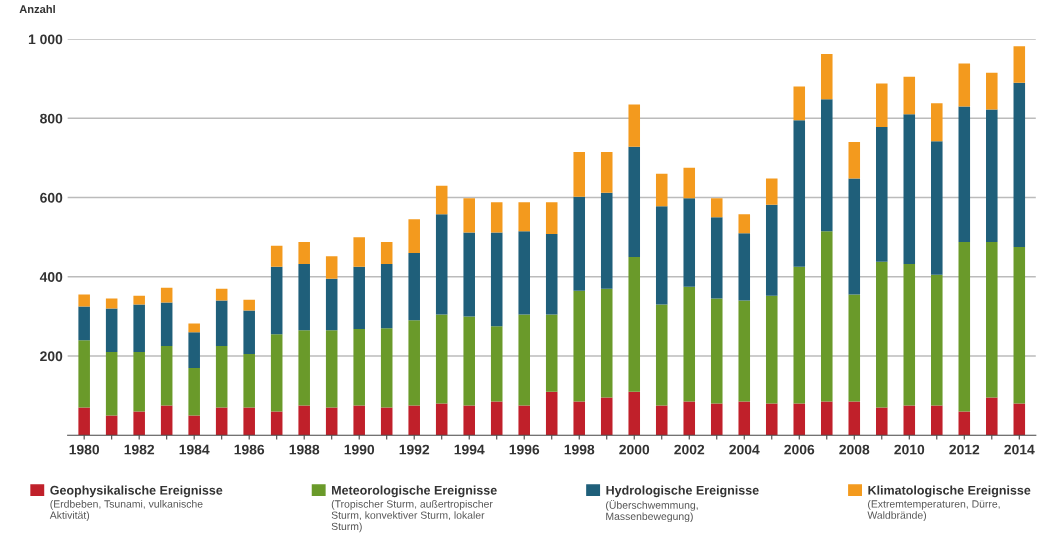 This screenshot has width=1041, height=558. Describe the element at coordinates (682, 491) in the screenshot. I see `legend-label: Hydrologische Ereignisse` at that location.